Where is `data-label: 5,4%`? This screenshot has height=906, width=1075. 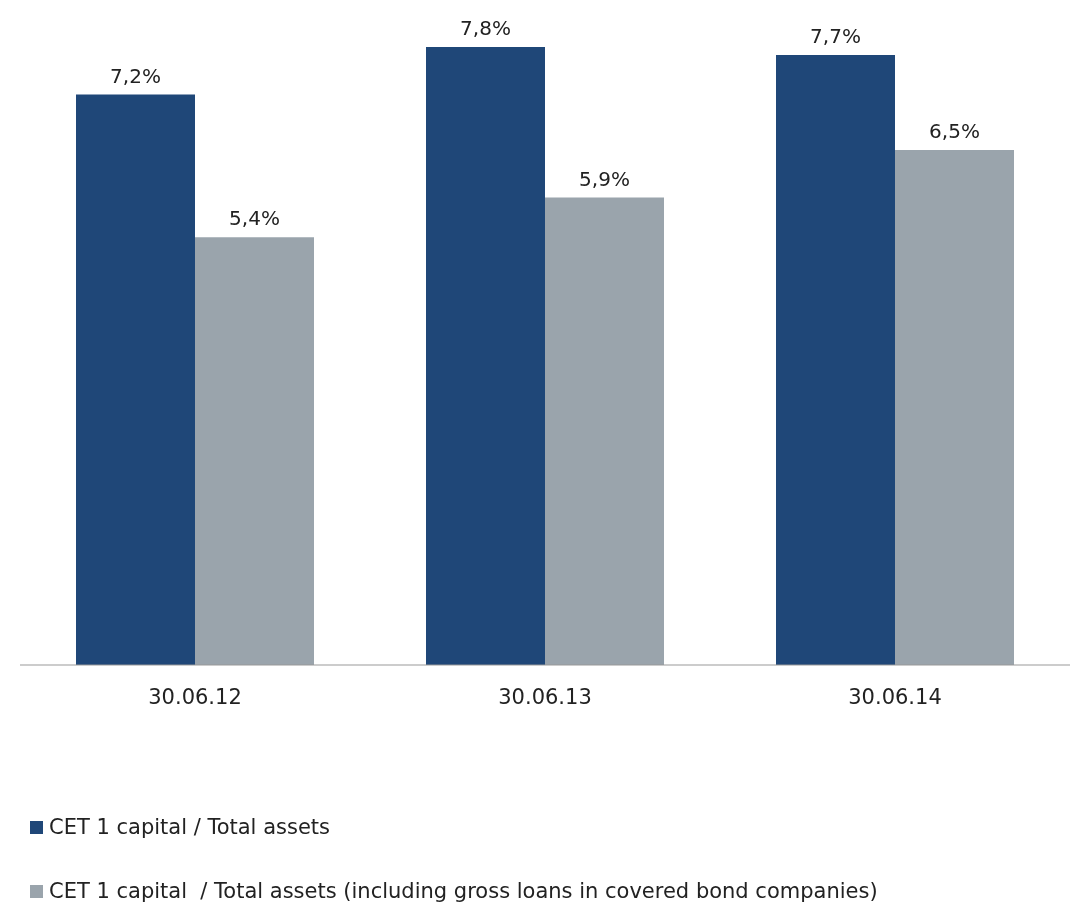 data-label: 5,4% is located at coordinates (254, 218).